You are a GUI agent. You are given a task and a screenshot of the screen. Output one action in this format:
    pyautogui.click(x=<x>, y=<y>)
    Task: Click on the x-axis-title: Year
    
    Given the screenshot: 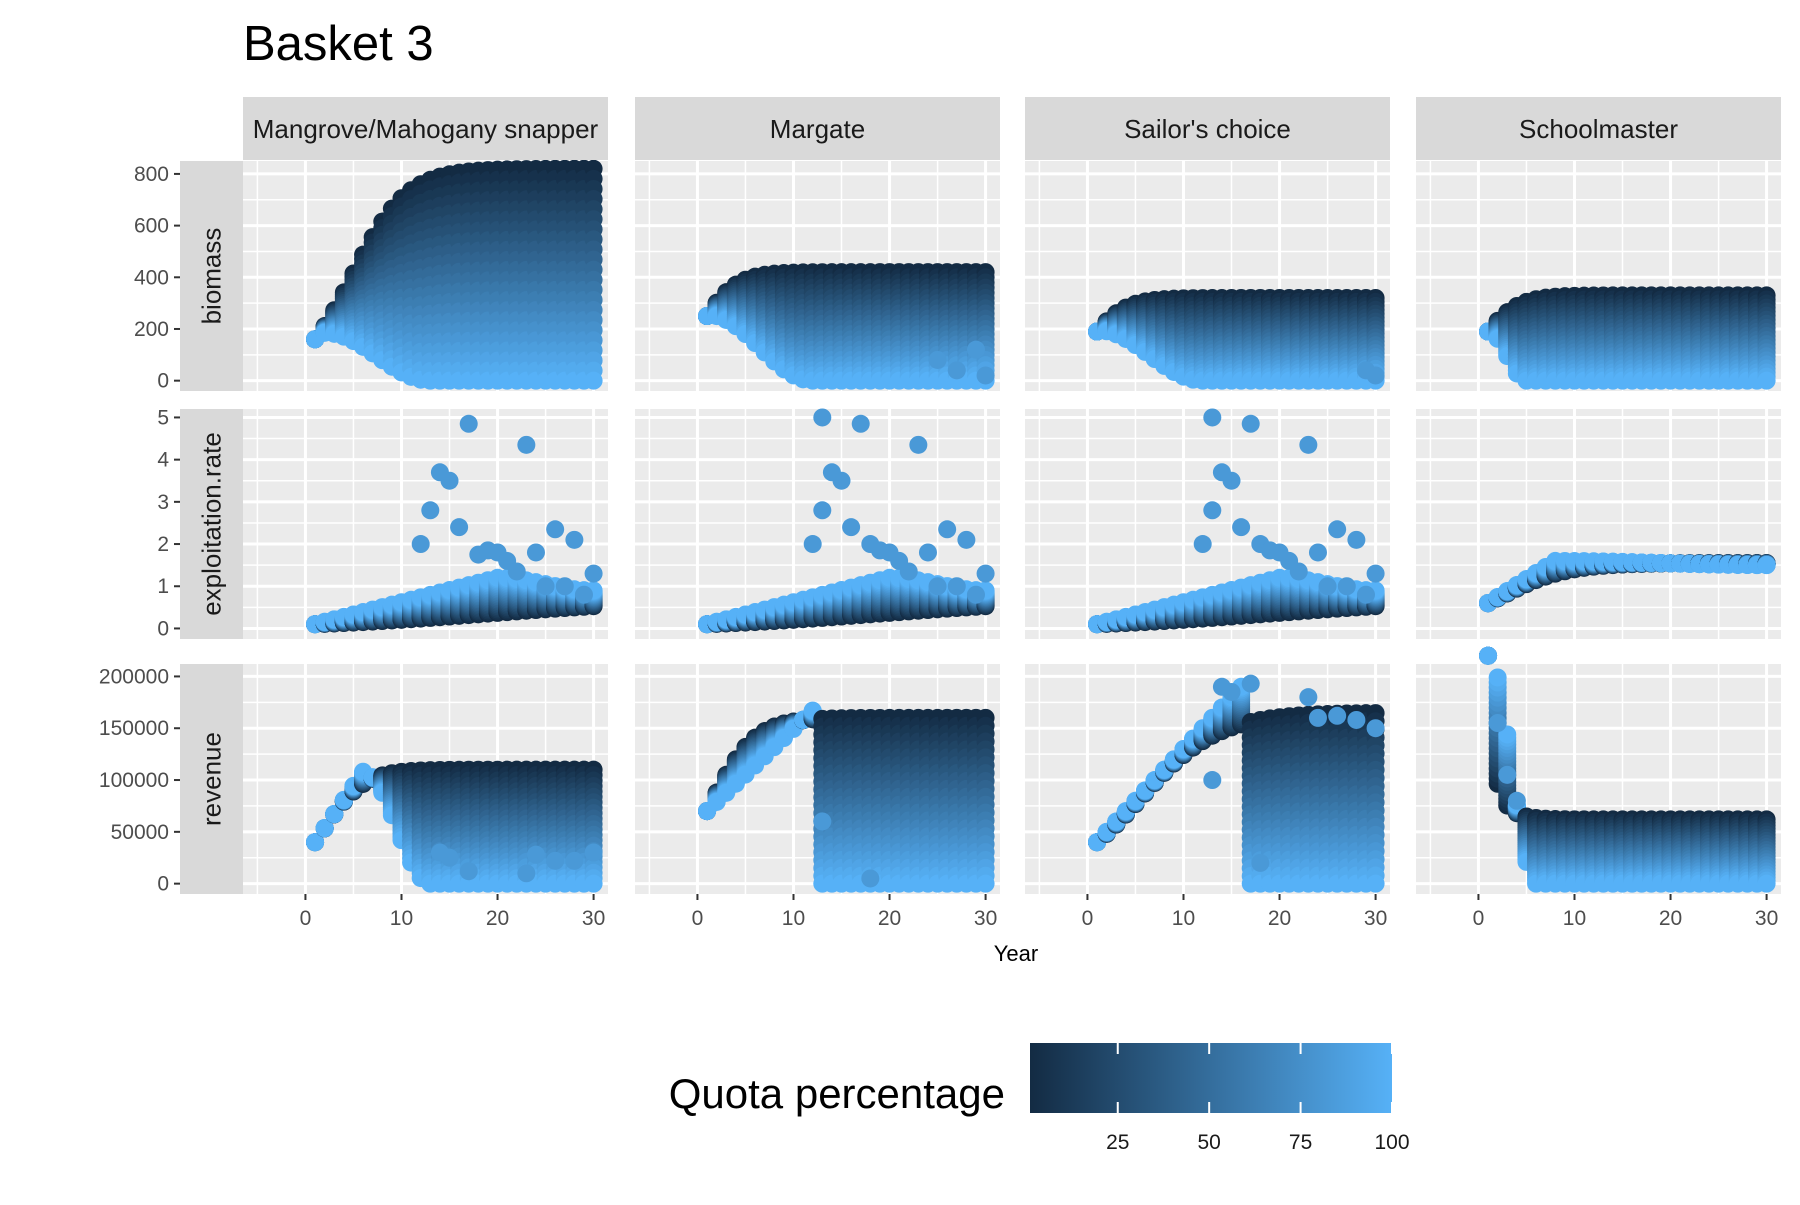 What is the action you would take?
    pyautogui.click(x=1016, y=953)
    